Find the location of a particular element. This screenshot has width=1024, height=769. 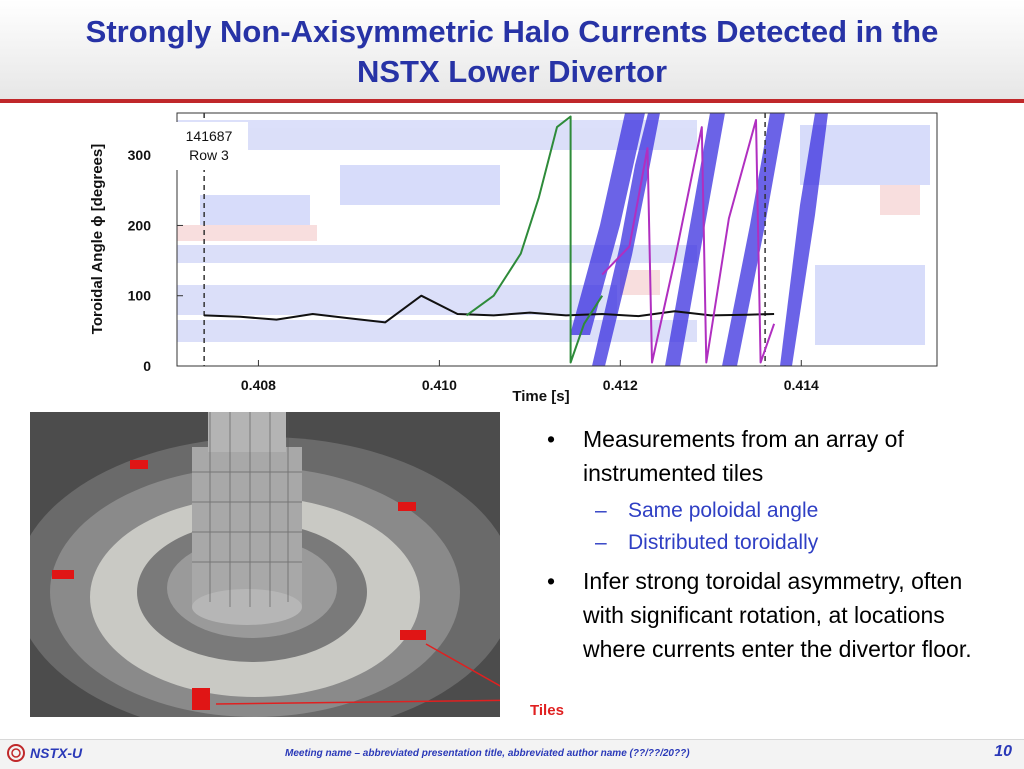

row-label: Row 3 is located at coordinates (209, 155).